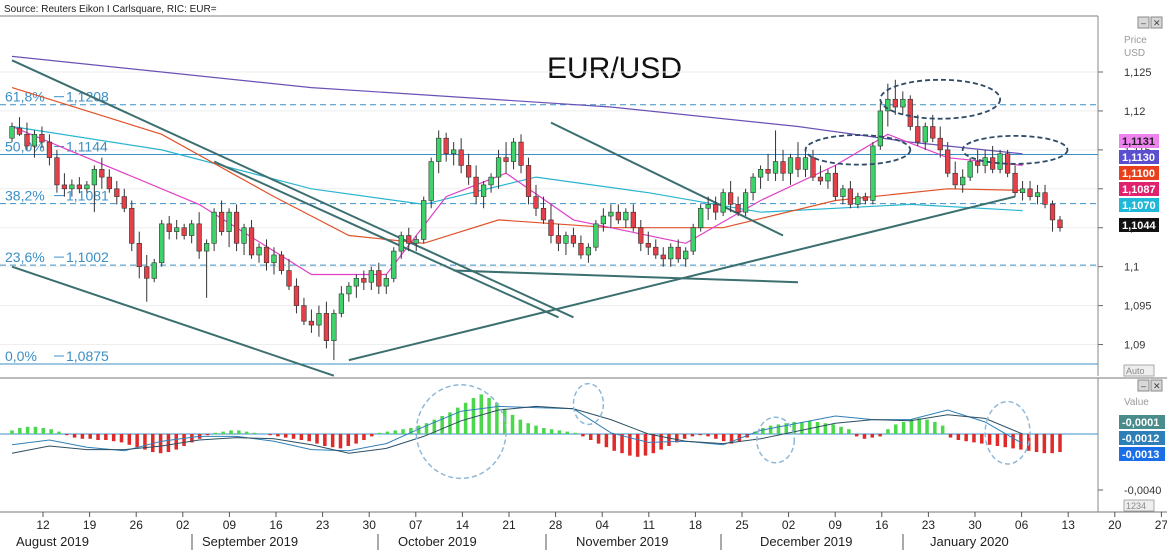  Describe the element at coordinates (969, 541) in the screenshot. I see `month-label: January 2020` at that location.